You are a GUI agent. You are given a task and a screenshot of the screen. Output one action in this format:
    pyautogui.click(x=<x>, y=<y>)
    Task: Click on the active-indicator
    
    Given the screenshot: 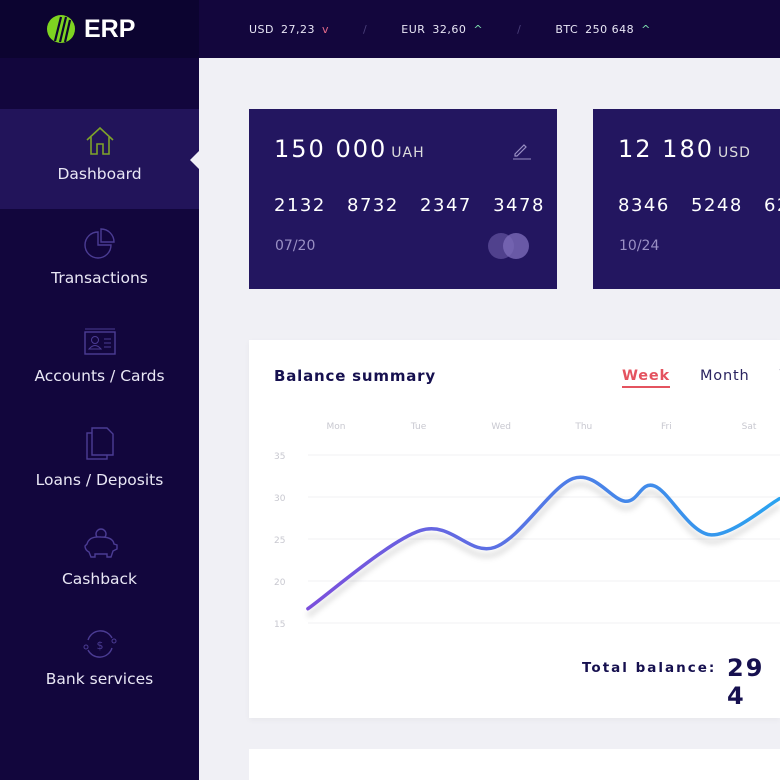 What is the action you would take?
    pyautogui.click(x=194, y=160)
    